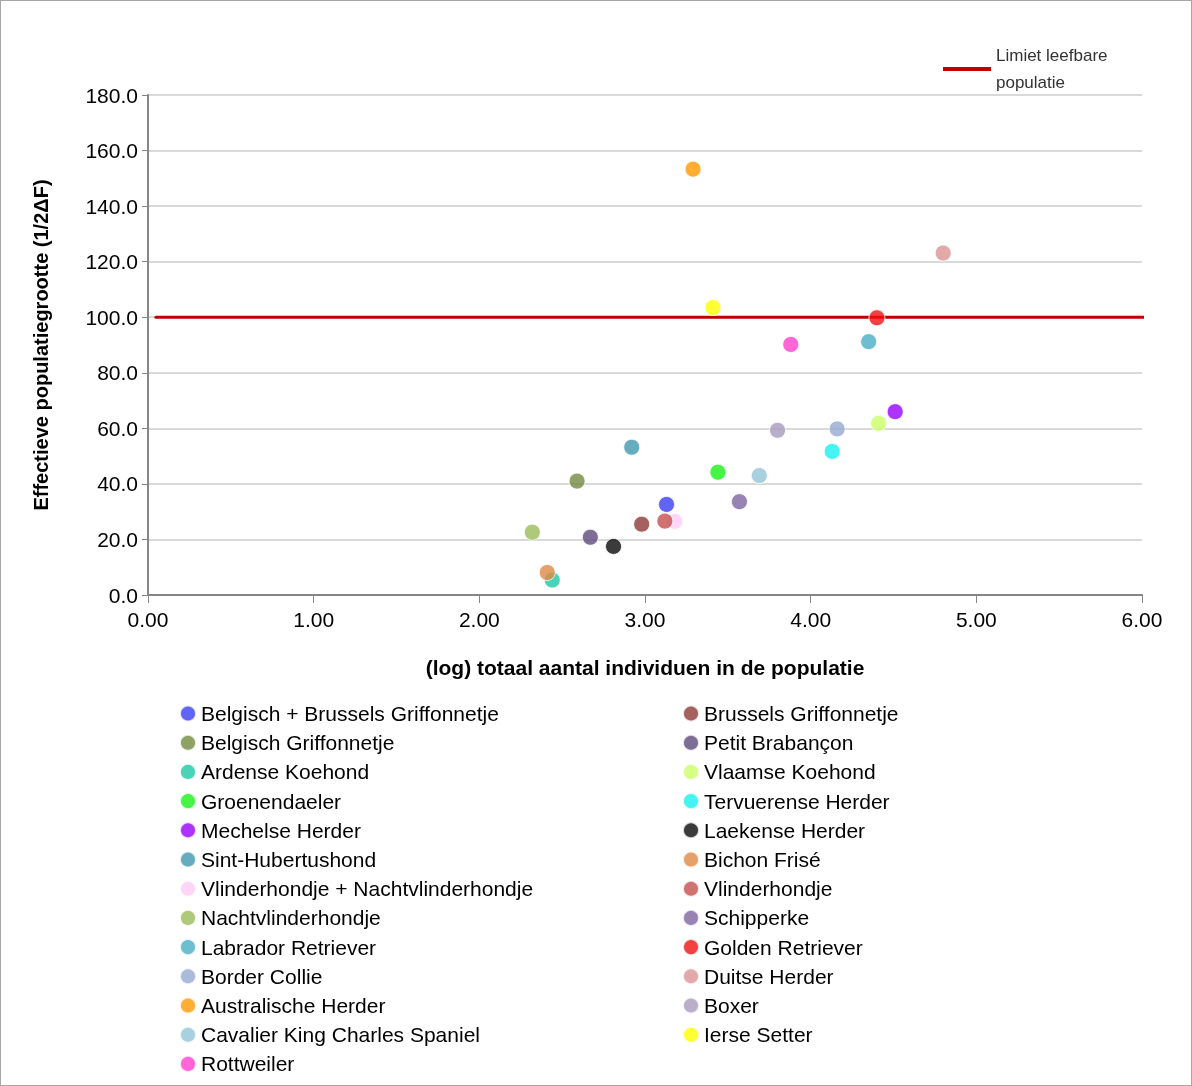 The image size is (1192, 1086). I want to click on y-tick-label: 140.0, so click(111, 206).